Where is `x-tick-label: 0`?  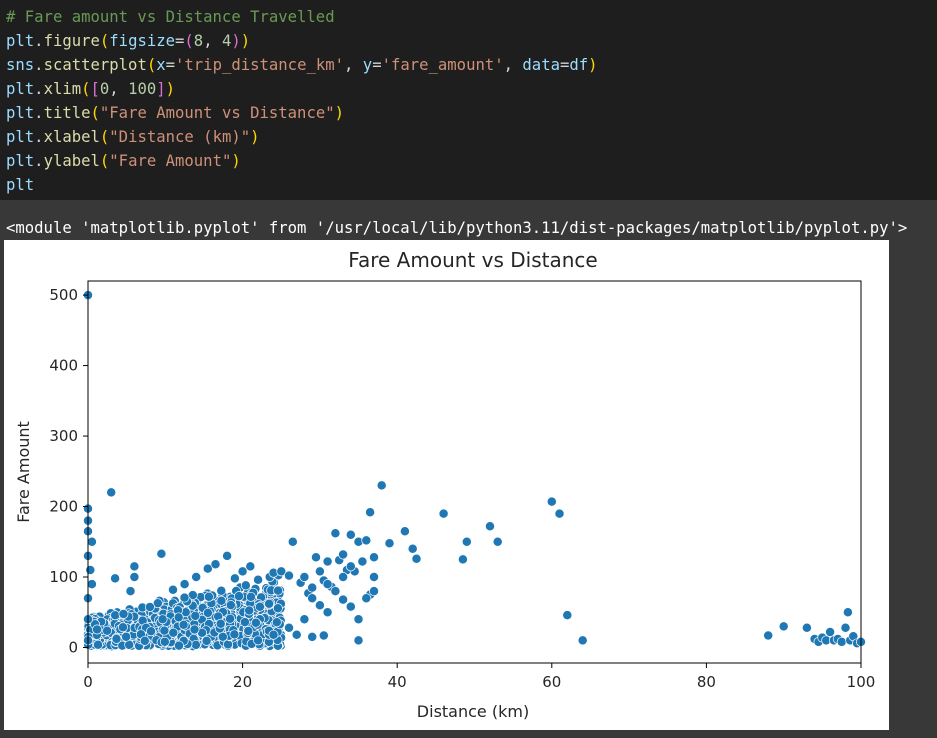 x-tick-label: 0 is located at coordinates (88, 682).